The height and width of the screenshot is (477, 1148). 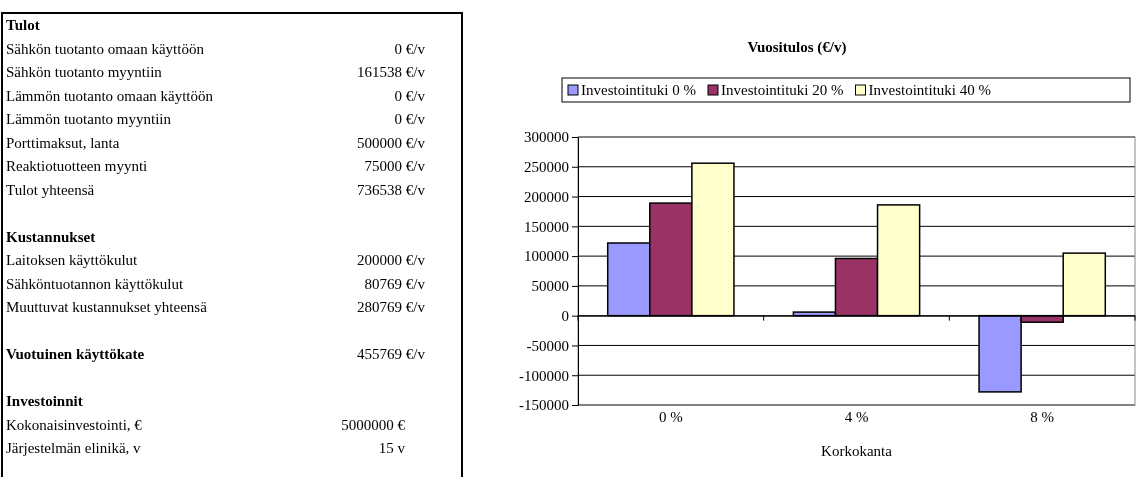 I want to click on y-tick-label: 300000, so click(x=546, y=137).